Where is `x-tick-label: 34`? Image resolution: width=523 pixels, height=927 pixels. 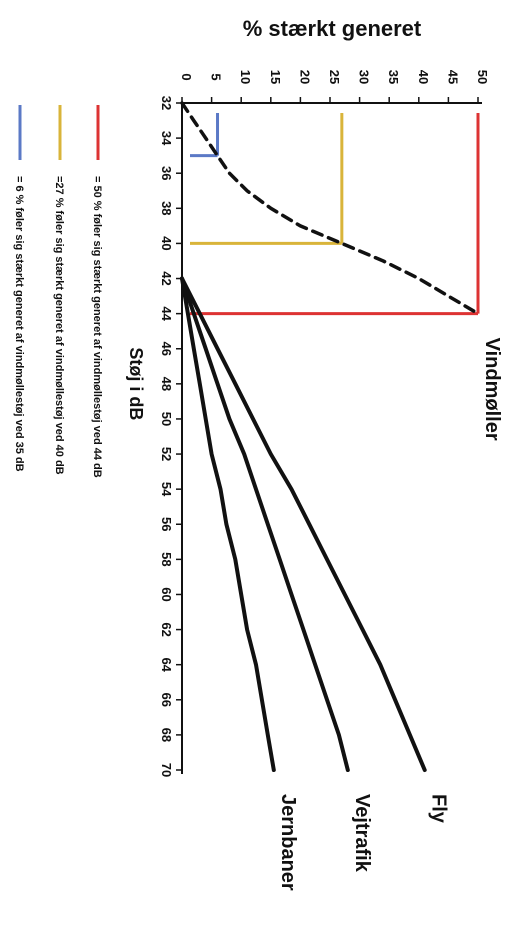 x-tick-label: 34 is located at coordinates (166, 138).